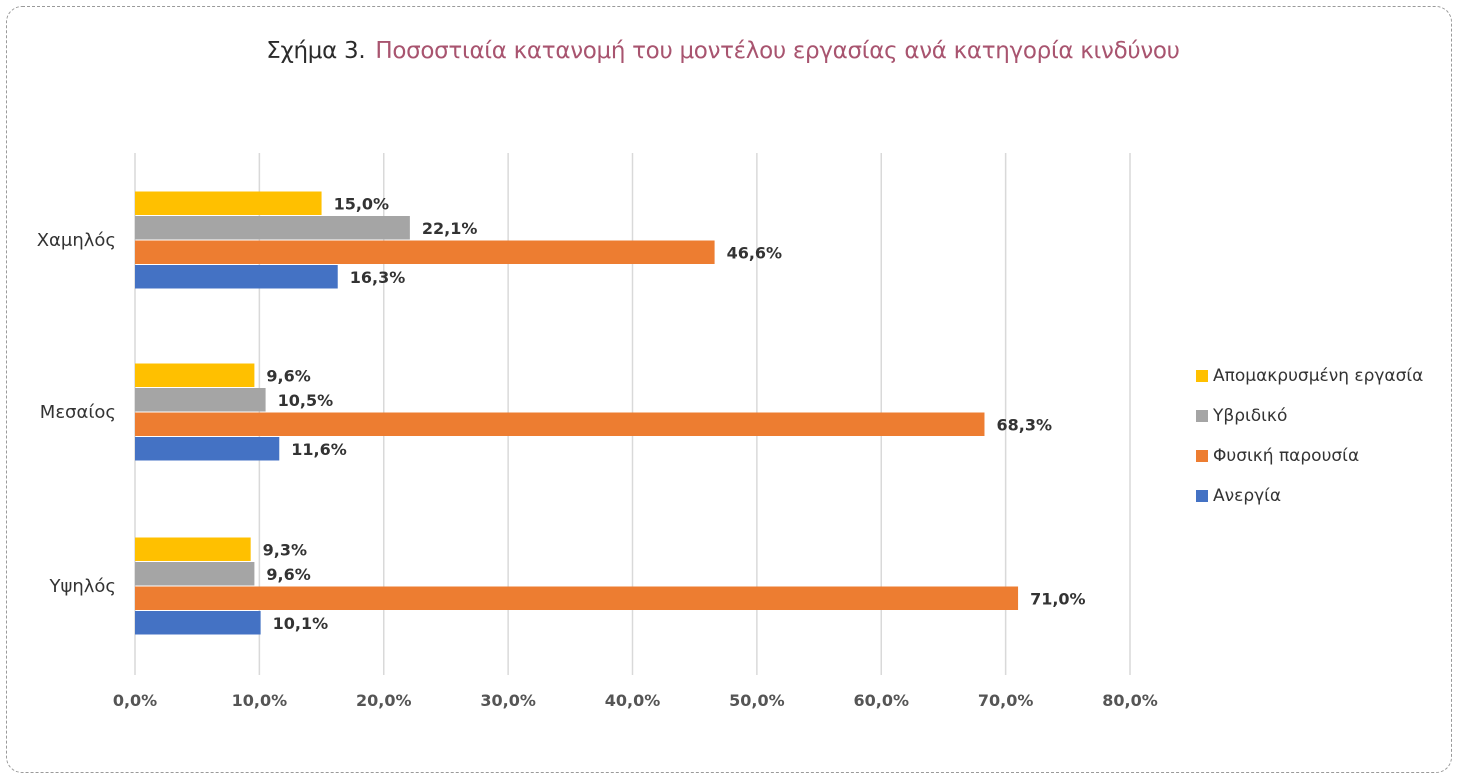 Image resolution: width=1460 pixels, height=779 pixels. What do you see at coordinates (78, 412) in the screenshot?
I see `category-label: Μεσαίος` at bounding box center [78, 412].